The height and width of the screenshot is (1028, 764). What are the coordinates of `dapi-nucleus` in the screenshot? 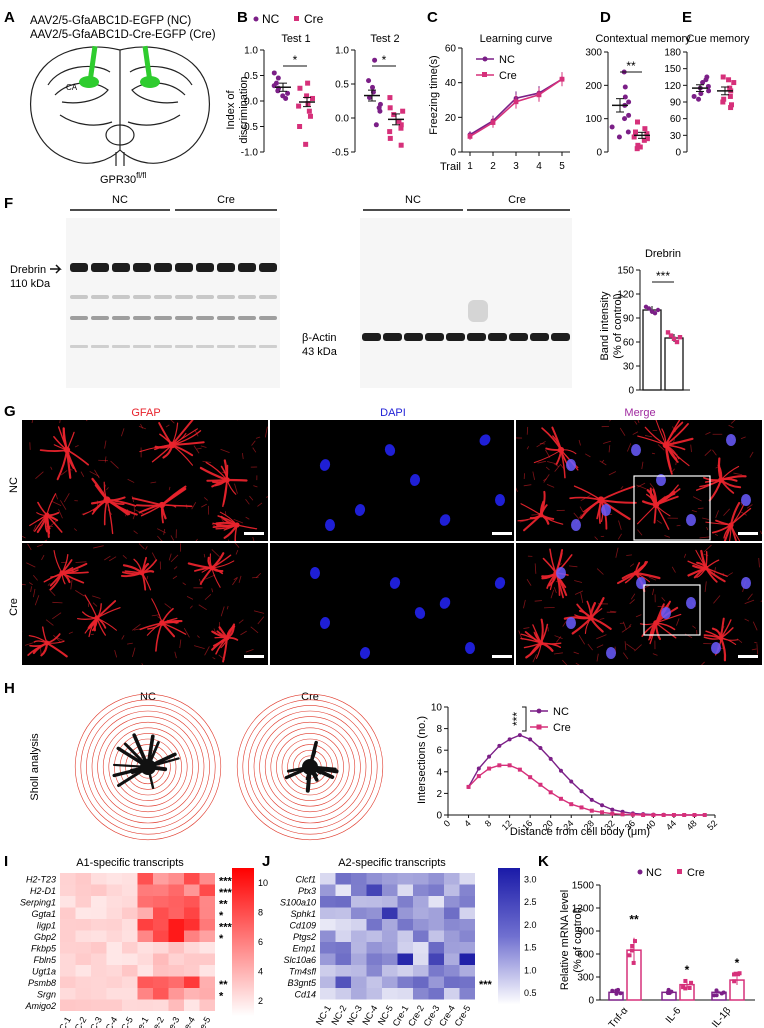 It's located at (445, 603).